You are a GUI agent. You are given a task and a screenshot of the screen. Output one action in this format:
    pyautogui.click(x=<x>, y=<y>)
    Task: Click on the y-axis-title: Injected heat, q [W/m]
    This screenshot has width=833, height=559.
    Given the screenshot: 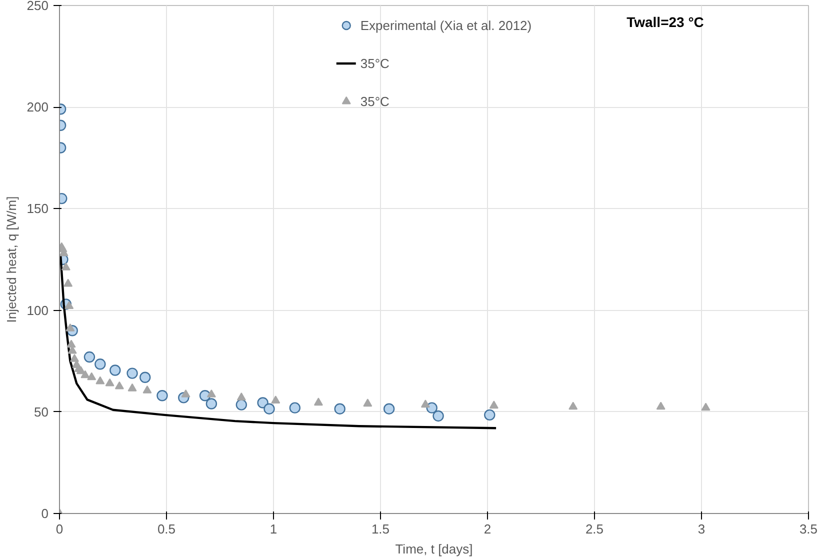 What is the action you would take?
    pyautogui.click(x=11, y=259)
    